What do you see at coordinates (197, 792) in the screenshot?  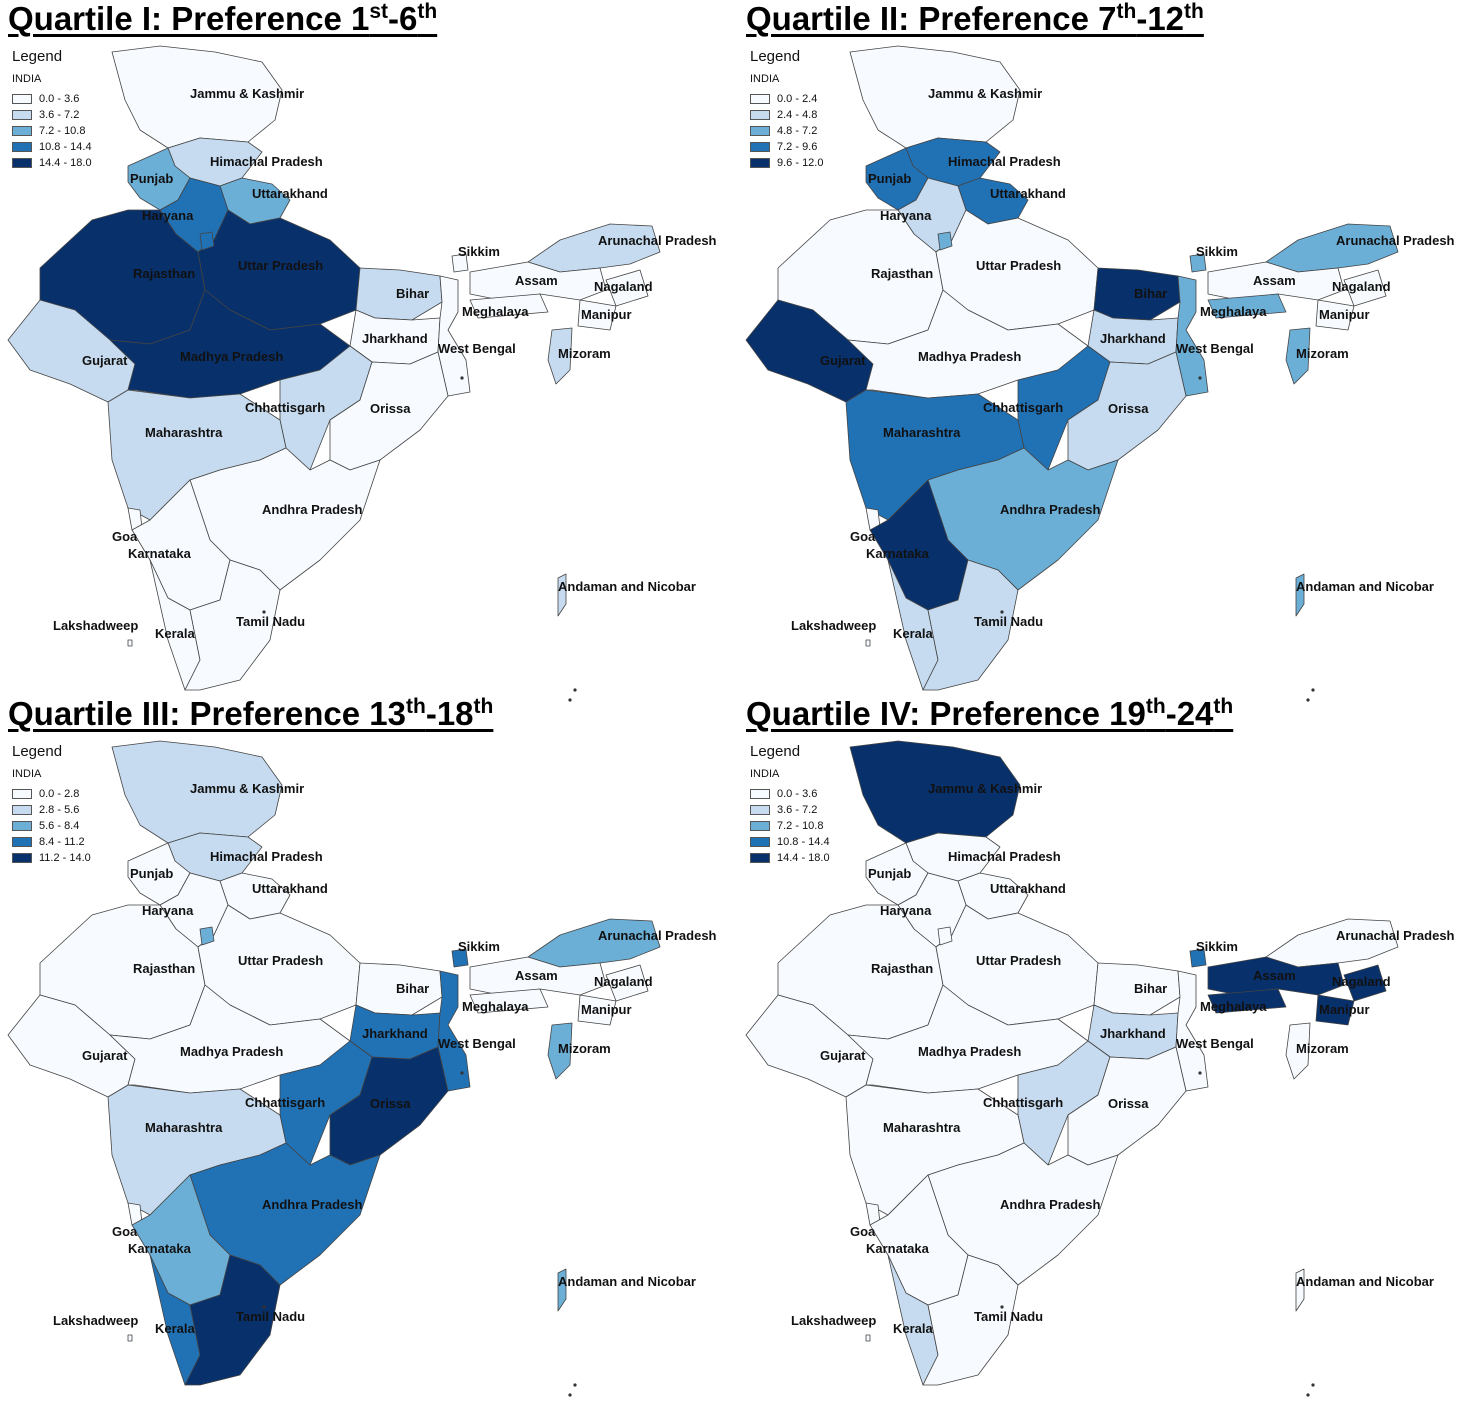 I see `state-region-jk` at bounding box center [197, 792].